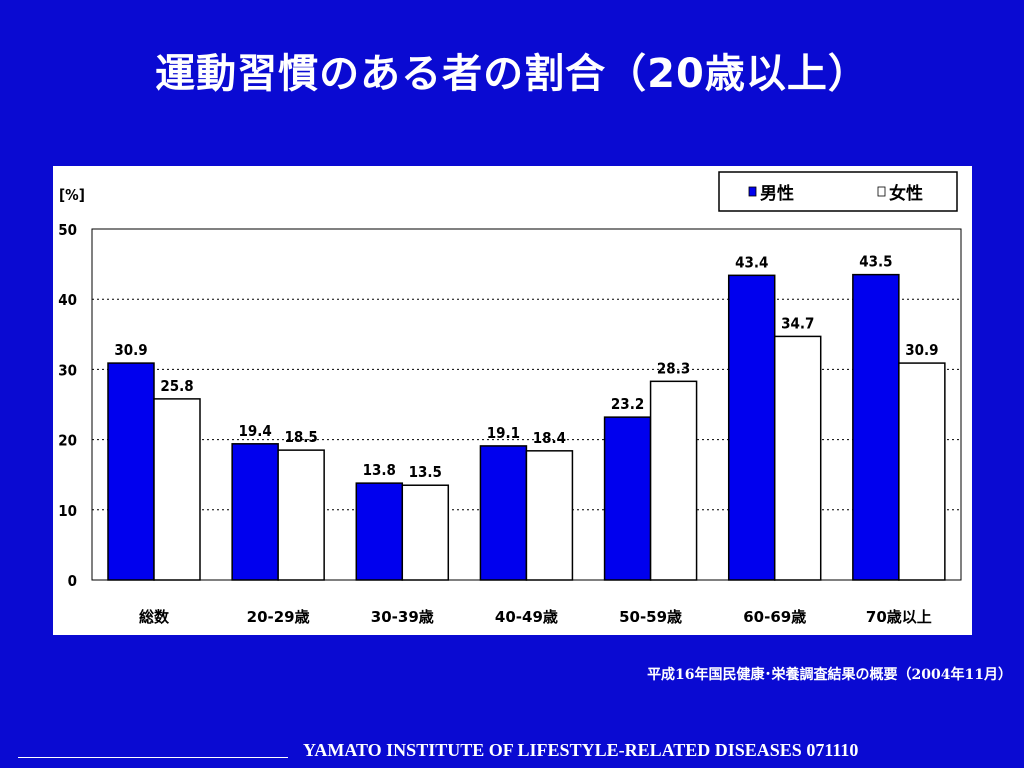 Image resolution: width=1024 pixels, height=768 pixels. Describe the element at coordinates (154, 617) in the screenshot. I see `category-label-0: 総数` at that location.